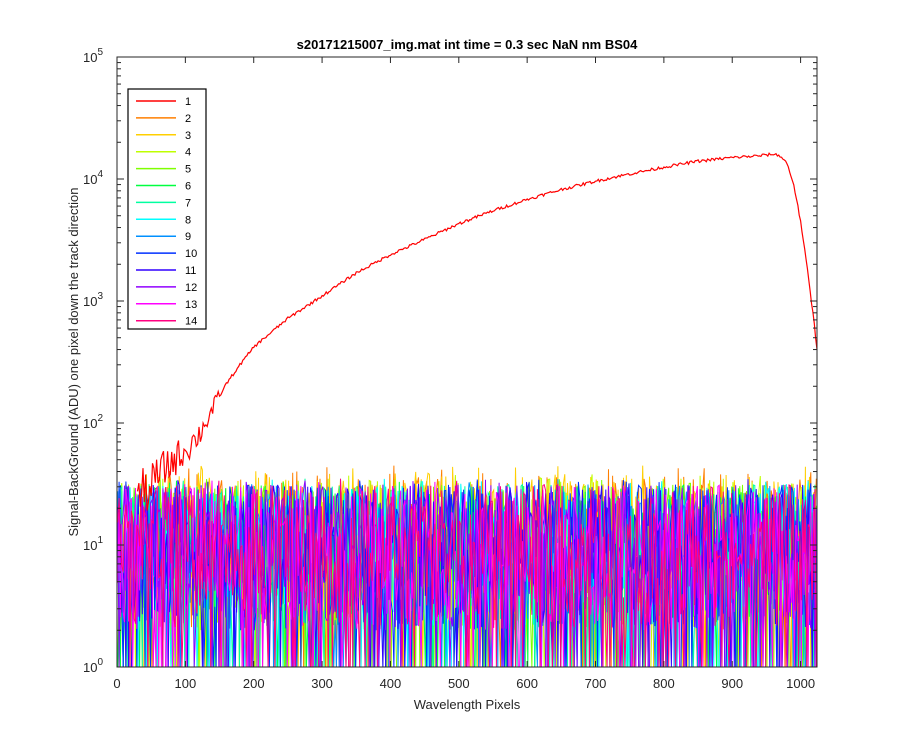  I want to click on legend-label: 6, so click(188, 187).